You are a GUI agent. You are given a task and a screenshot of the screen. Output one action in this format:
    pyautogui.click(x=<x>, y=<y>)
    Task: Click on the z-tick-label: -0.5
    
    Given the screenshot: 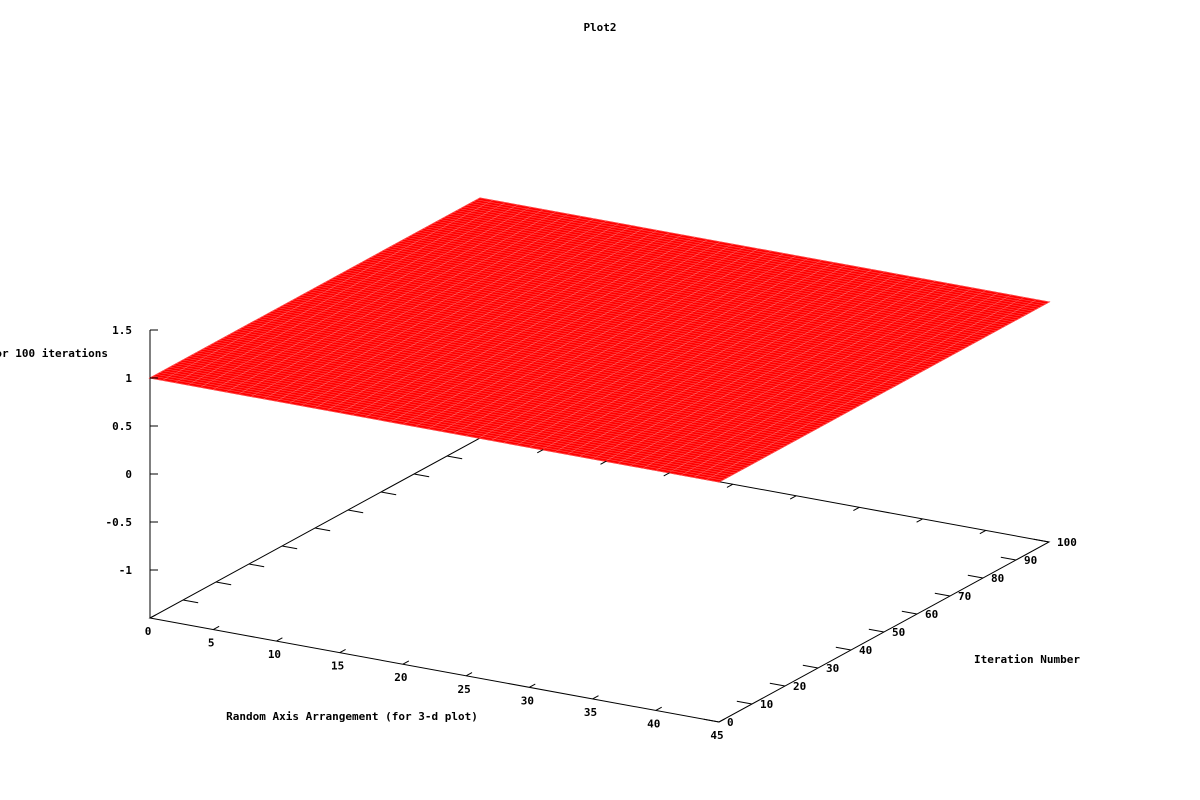 What is the action you would take?
    pyautogui.click(x=119, y=522)
    